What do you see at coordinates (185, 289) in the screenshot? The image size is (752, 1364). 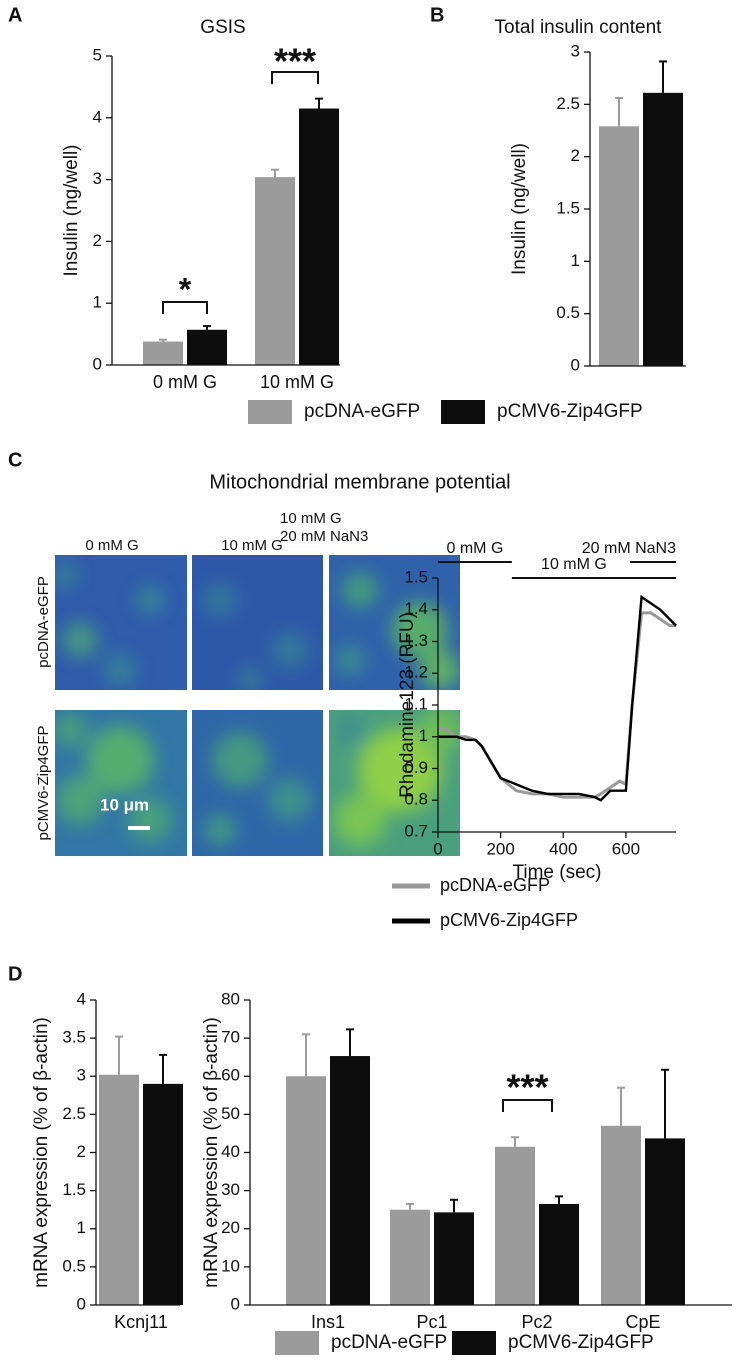 I see `significance-label: *` at bounding box center [185, 289].